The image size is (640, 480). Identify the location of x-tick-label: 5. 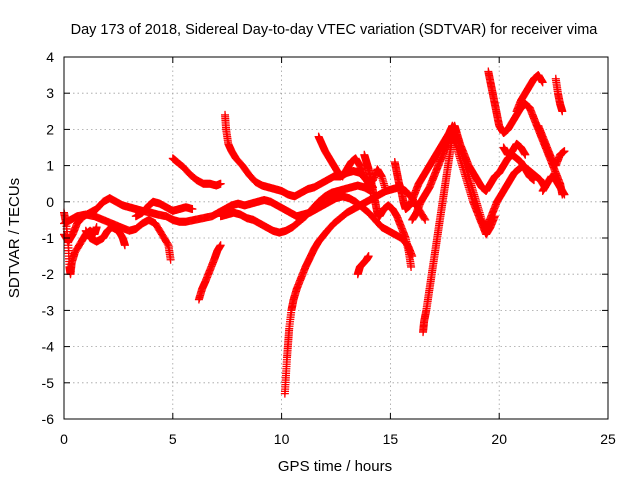
(173, 439).